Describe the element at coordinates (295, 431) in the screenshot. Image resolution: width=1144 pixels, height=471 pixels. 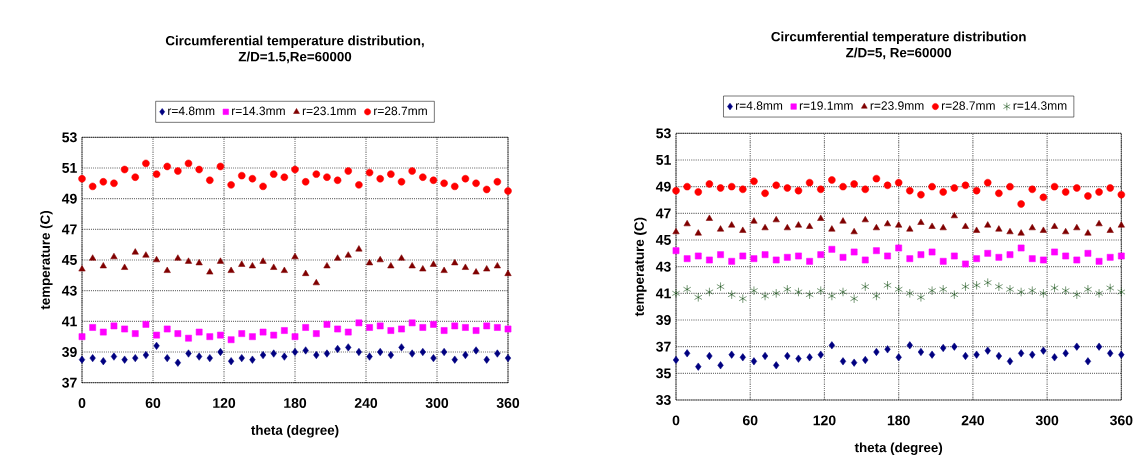
I see `x-axis-title: theta (degree)` at that location.